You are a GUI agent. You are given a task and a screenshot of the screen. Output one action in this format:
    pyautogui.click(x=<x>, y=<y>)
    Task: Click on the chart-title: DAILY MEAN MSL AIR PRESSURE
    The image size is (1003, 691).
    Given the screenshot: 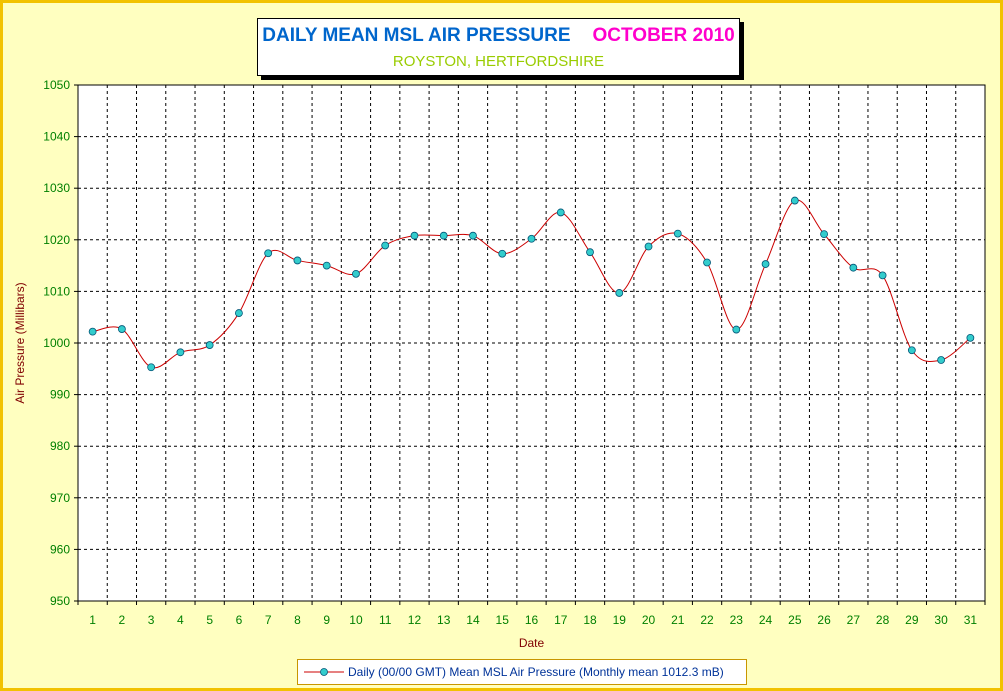 What is the action you would take?
    pyautogui.click(x=416, y=35)
    